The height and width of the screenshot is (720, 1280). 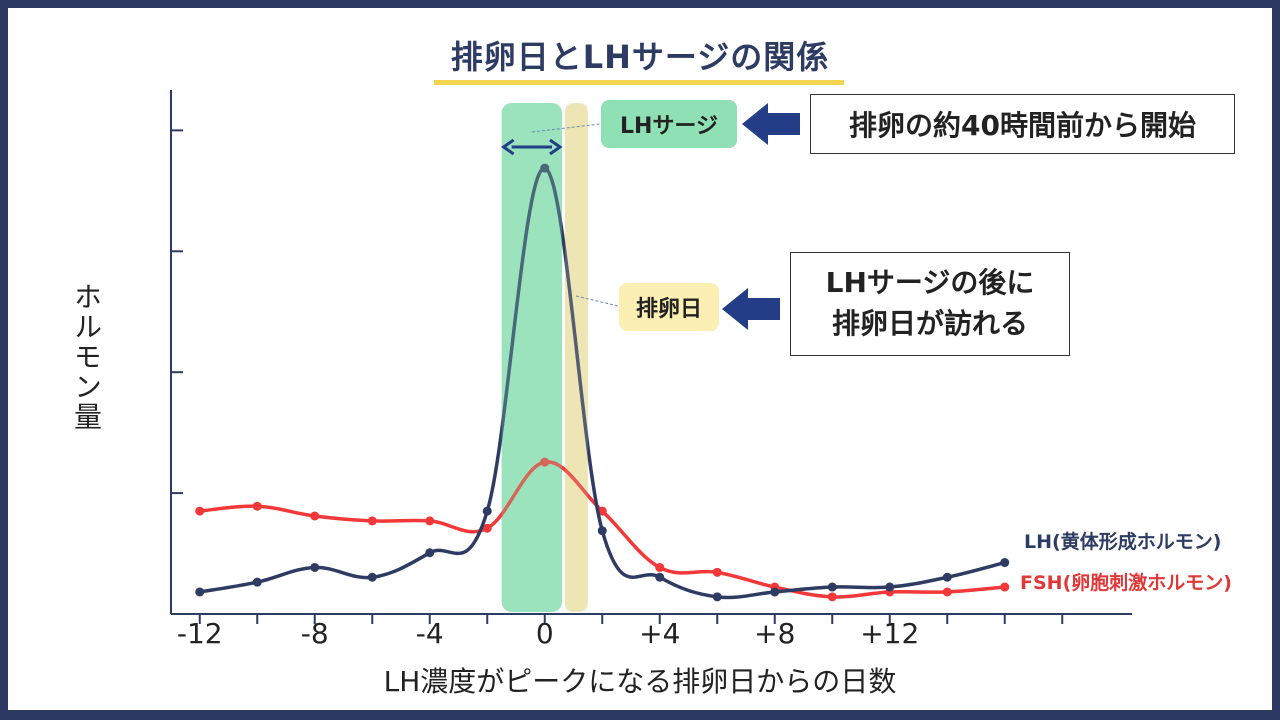 I want to click on note-line-2: 排卵日が訪れる, so click(x=929, y=323).